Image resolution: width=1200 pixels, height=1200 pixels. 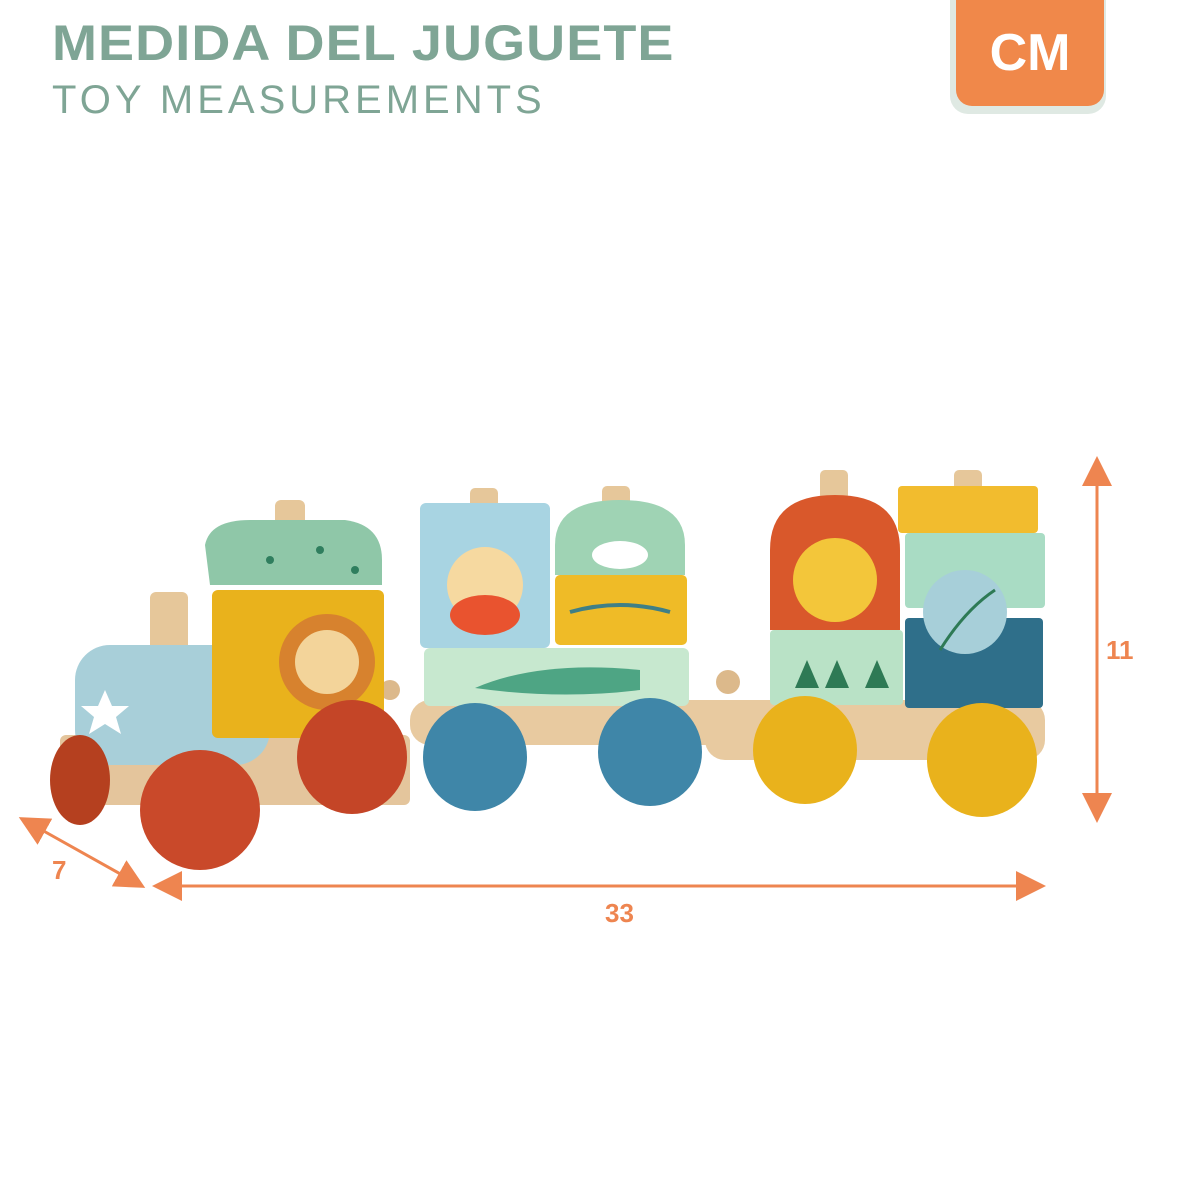 I want to click on unit-badge: CM, so click(x=1030, y=53).